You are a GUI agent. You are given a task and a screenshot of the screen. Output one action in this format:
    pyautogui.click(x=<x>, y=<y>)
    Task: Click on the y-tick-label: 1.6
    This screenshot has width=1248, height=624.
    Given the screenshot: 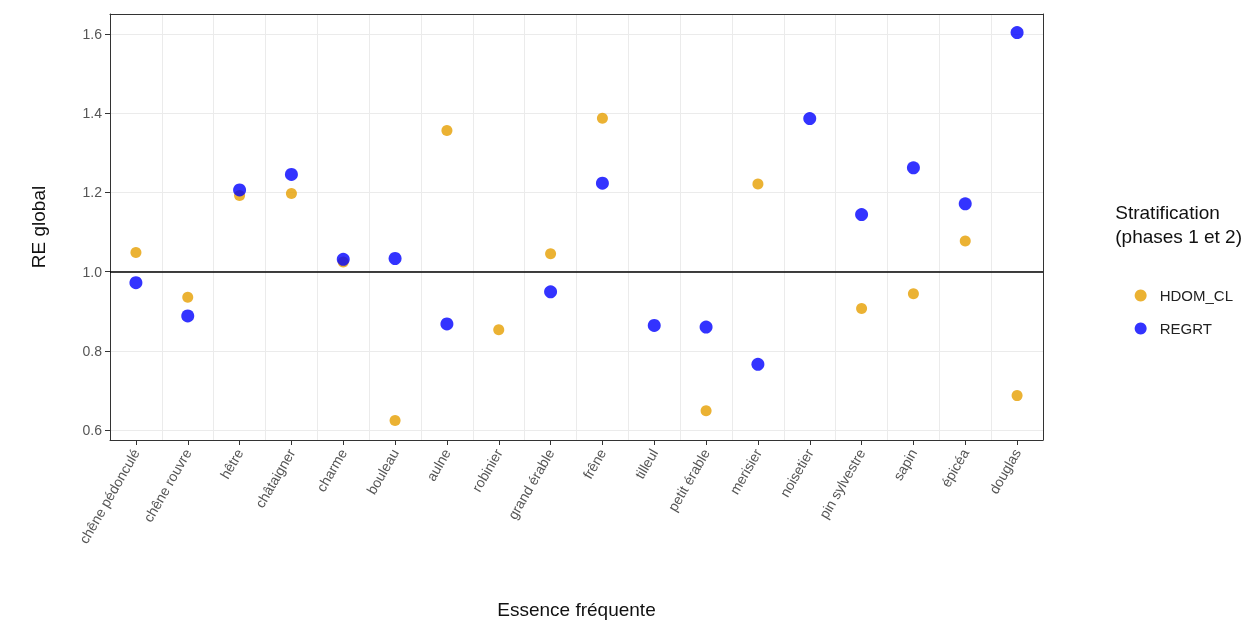 What is the action you would take?
    pyautogui.click(x=92, y=33)
    